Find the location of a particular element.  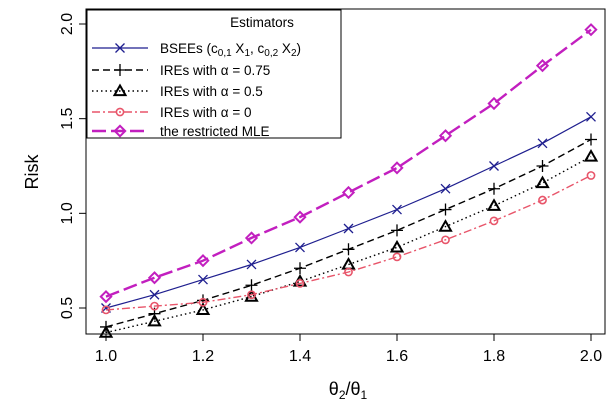

x-tick-label: 2.0 is located at coordinates (591, 356).